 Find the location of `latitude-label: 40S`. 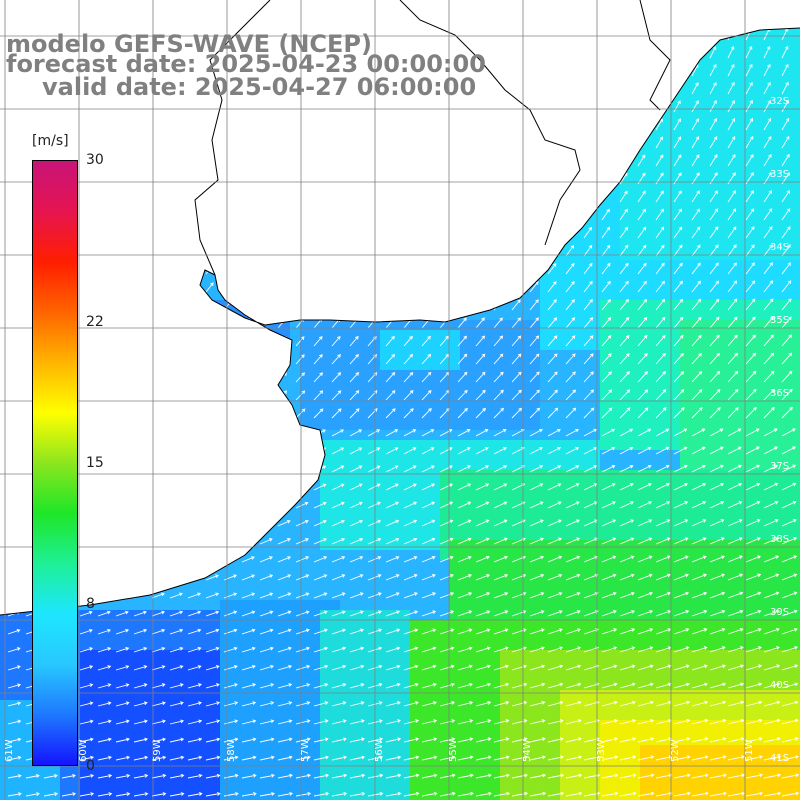

latitude-label: 40S is located at coordinates (779, 685).